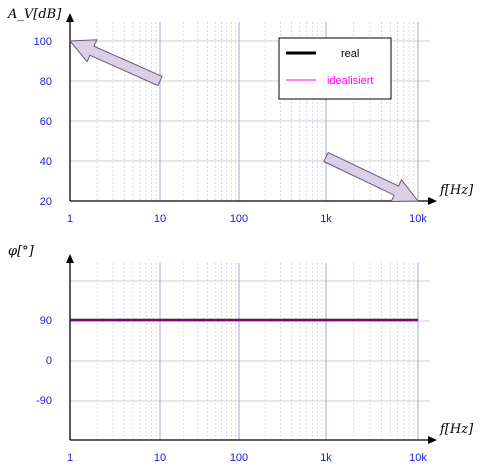 The width and height of the screenshot is (501, 472). I want to click on magnitude-y-tick-label: 60, so click(46, 122).